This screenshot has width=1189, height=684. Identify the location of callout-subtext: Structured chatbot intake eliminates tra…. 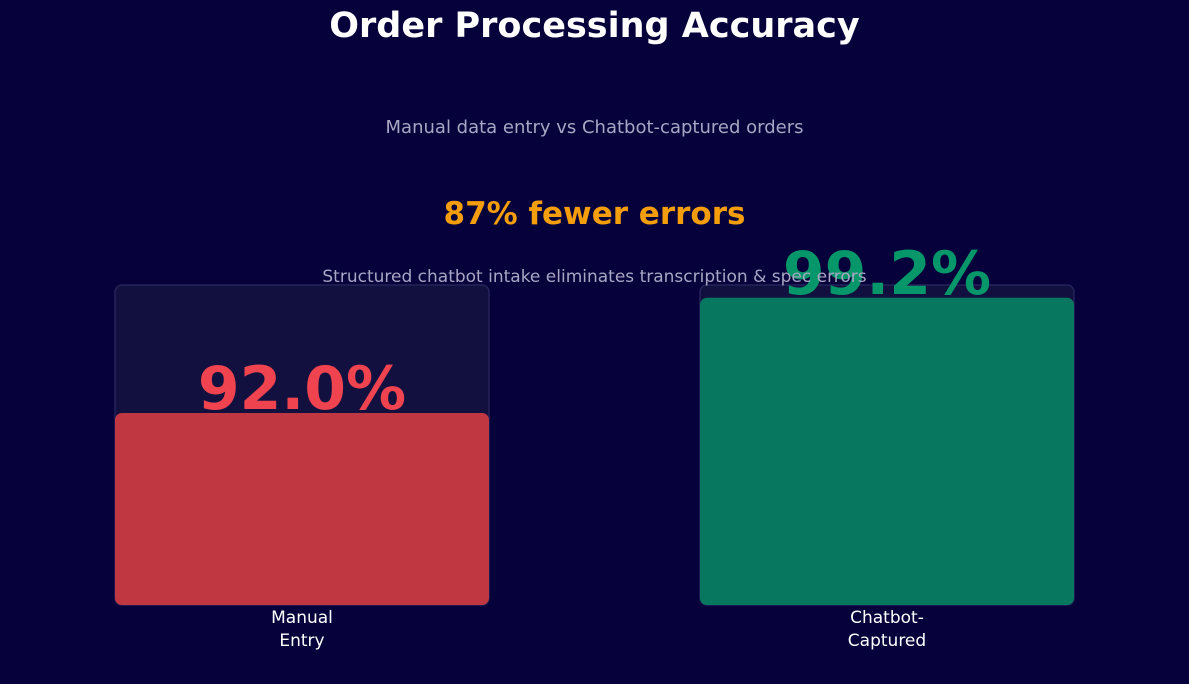
(594, 277).